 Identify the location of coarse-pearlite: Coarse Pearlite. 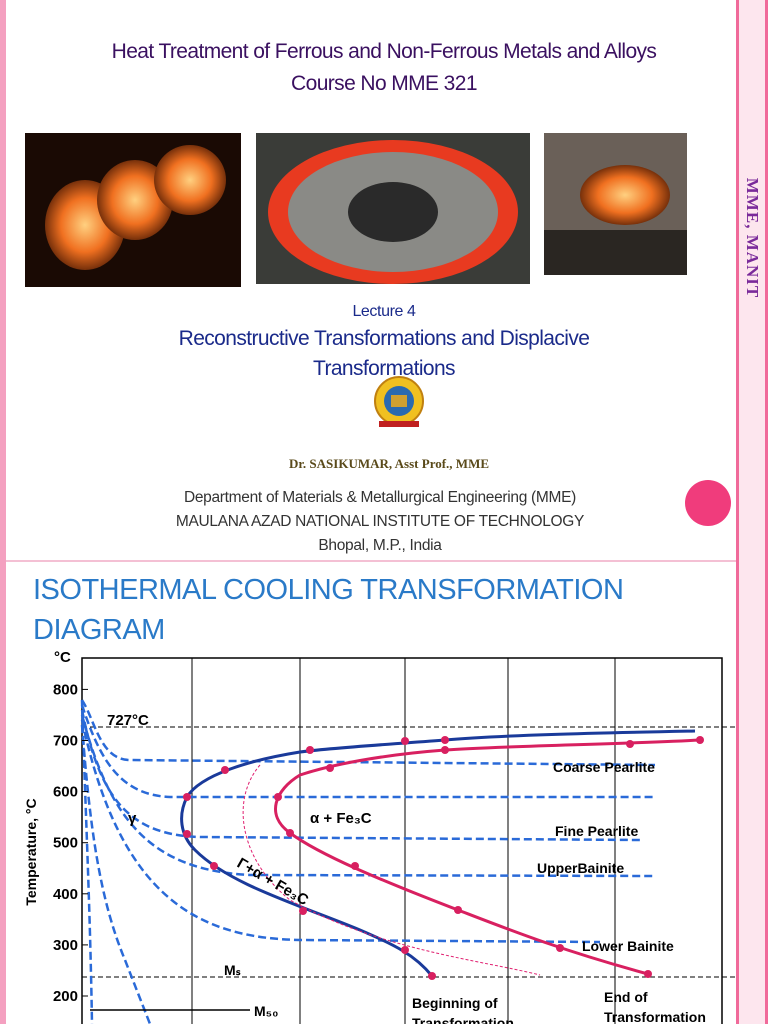
(604, 767).